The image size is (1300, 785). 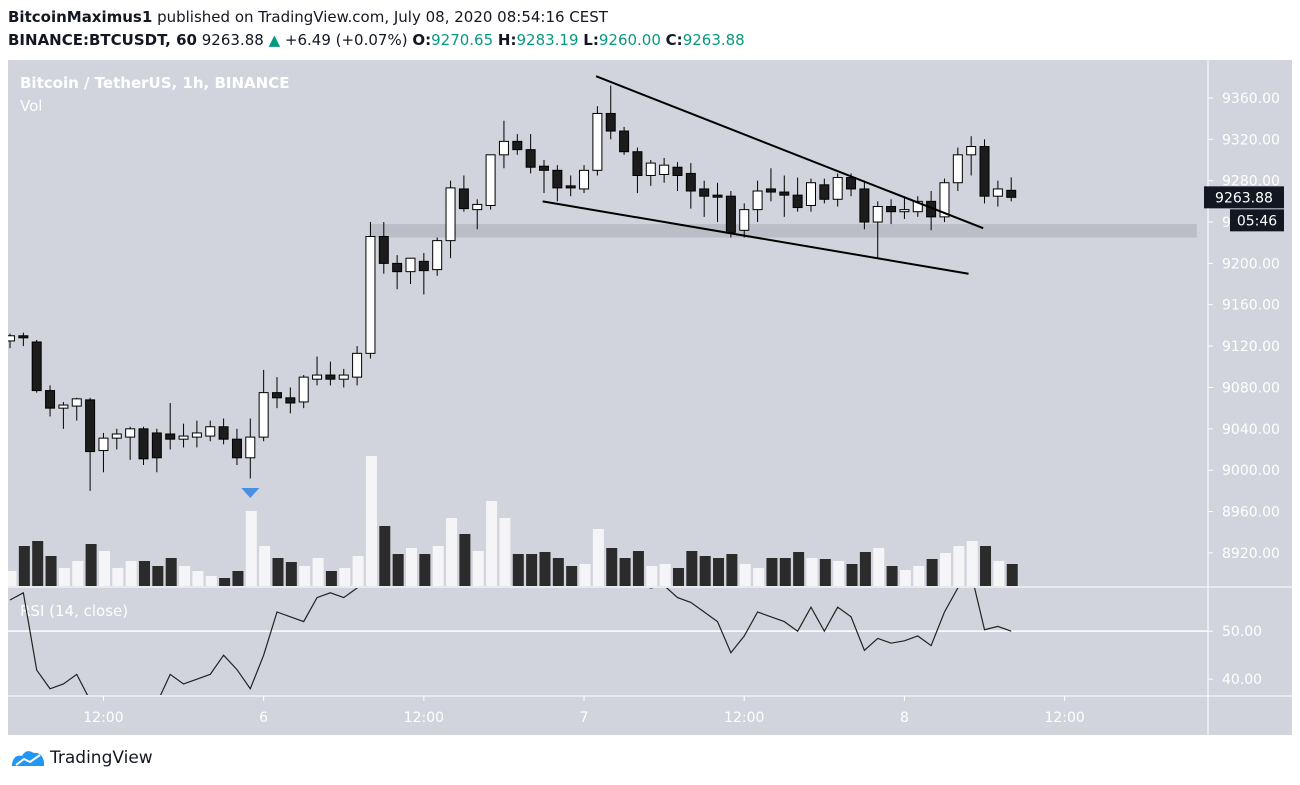 I want to click on y-tick-label: 9280.00, so click(x=1251, y=182).